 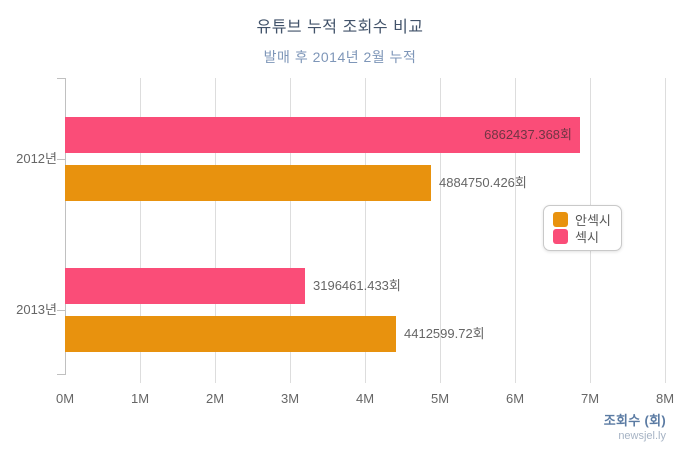 I want to click on x-axis-tick-label: 7M, so click(x=590, y=398).